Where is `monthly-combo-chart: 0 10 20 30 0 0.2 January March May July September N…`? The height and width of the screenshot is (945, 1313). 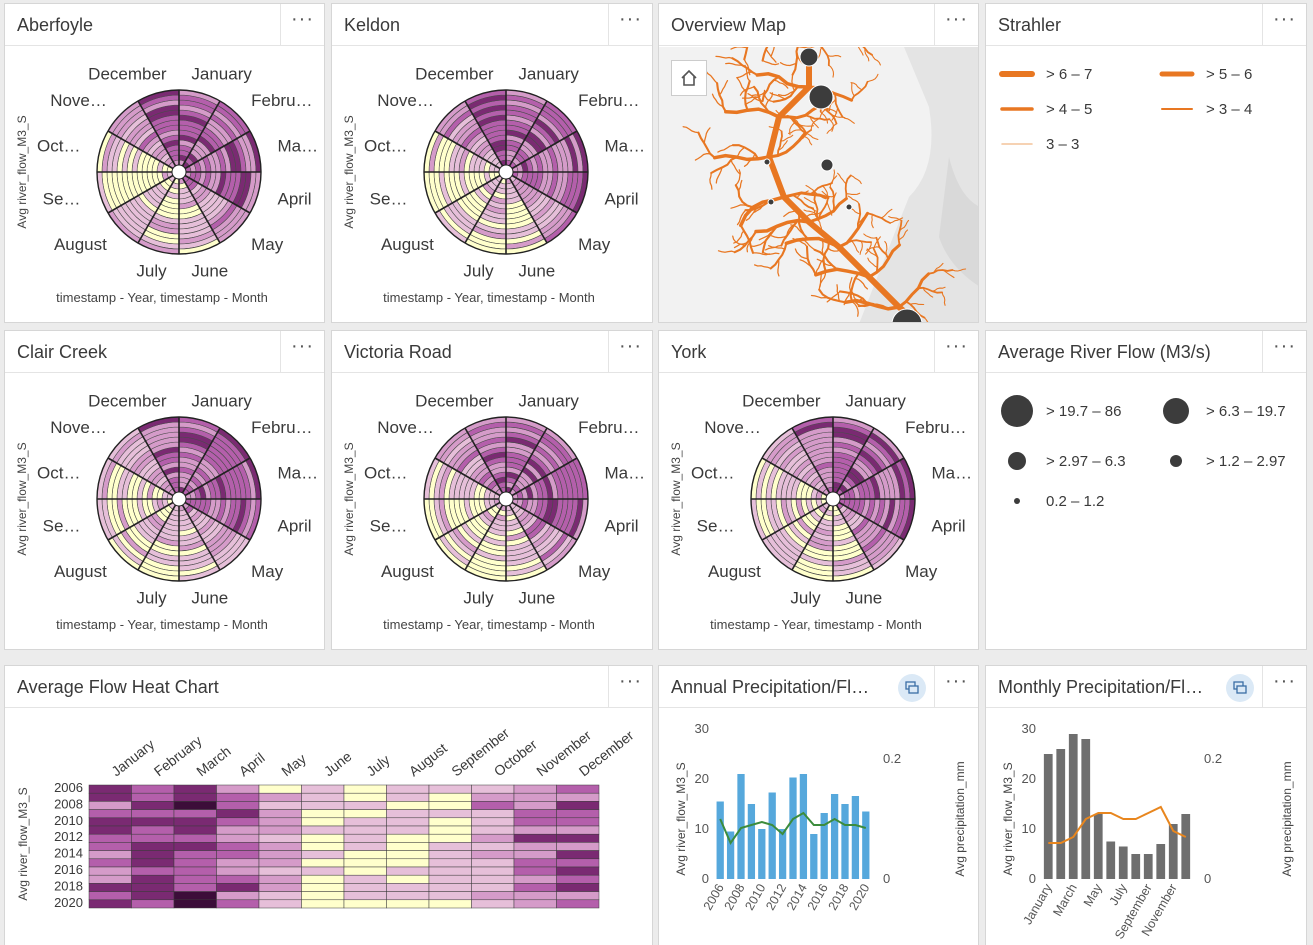 monthly-combo-chart: 0 10 20 30 0 0.2 January March May July September N… is located at coordinates (1146, 827).